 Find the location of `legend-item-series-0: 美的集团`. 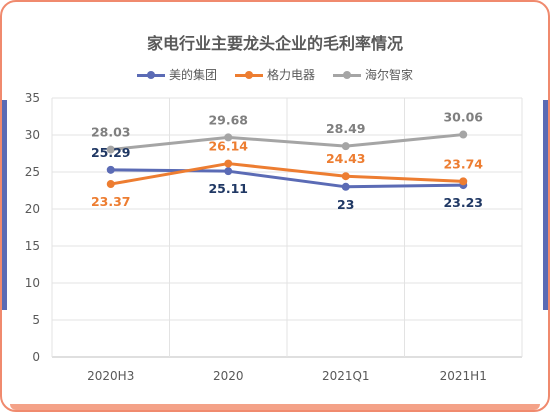

legend-item-series-0: 美的集团 is located at coordinates (176, 74).